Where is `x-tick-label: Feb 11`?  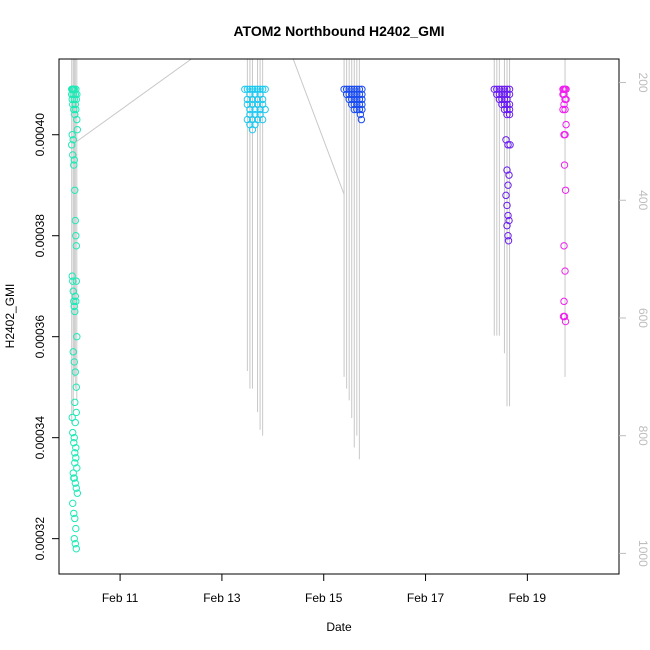
x-tick-label: Feb 11 is located at coordinates (120, 598).